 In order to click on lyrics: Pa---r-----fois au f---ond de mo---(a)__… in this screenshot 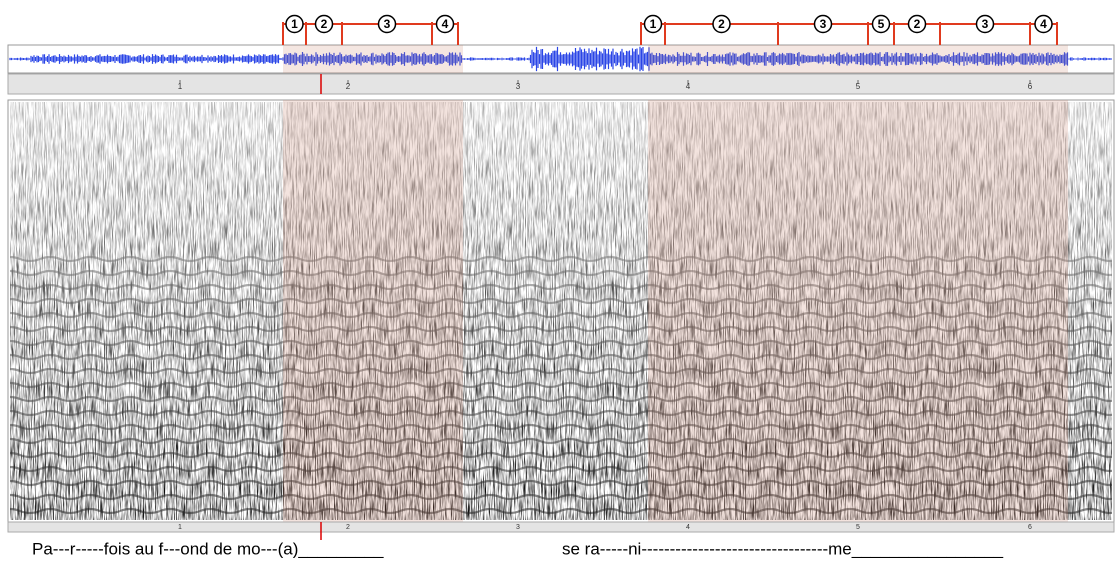, I will do `click(208, 548)`.